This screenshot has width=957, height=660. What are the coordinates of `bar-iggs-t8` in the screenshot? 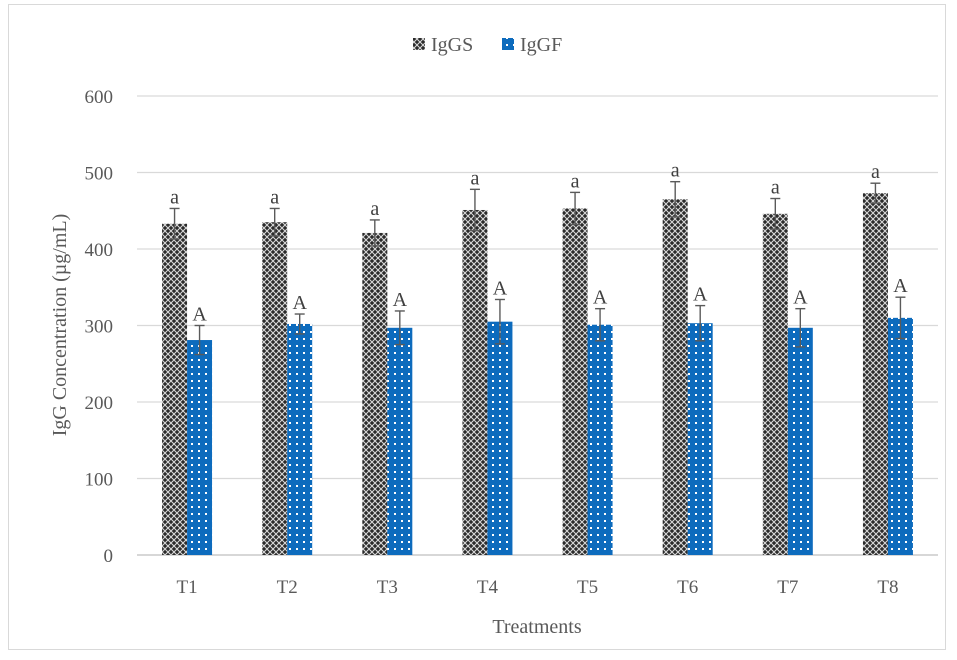 It's located at (875, 374).